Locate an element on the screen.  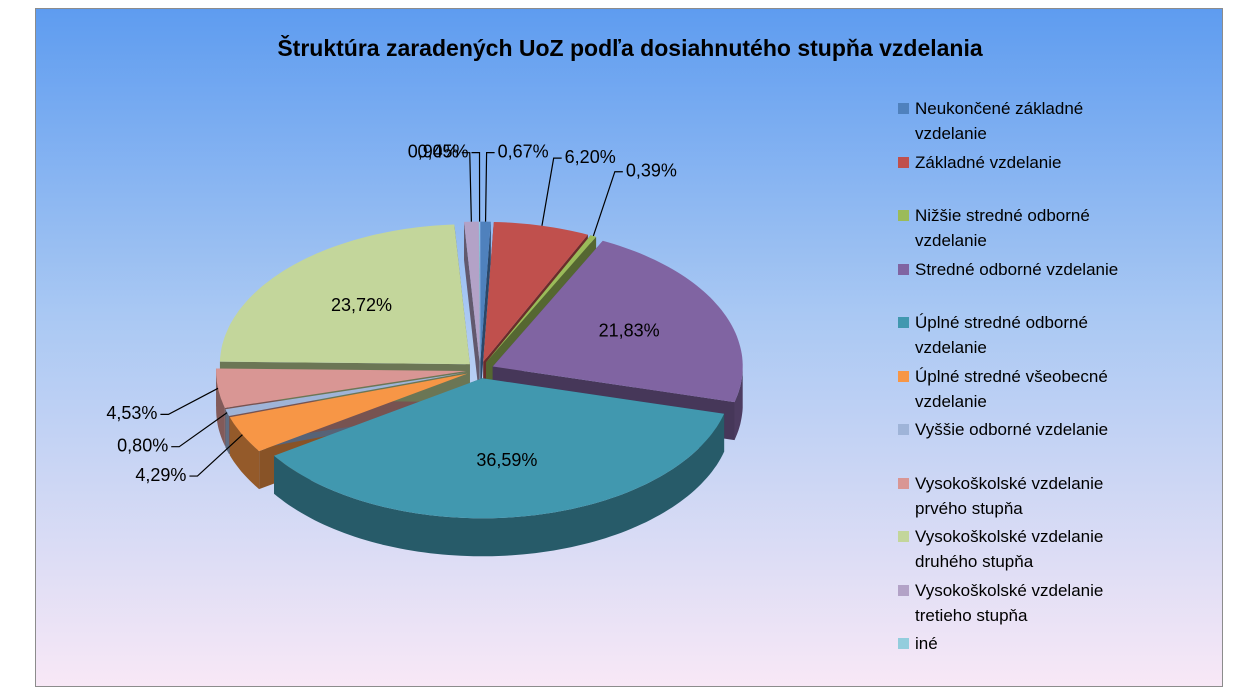
legend-item: iné is located at coordinates (1028, 658).